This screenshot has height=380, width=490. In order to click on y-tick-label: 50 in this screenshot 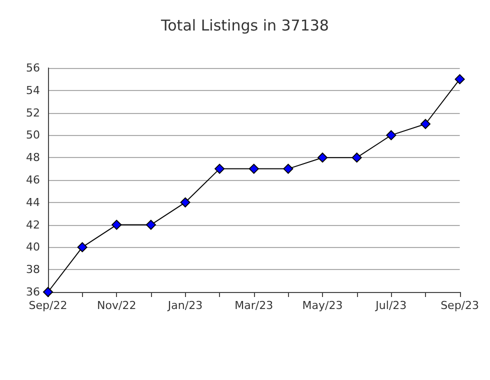, I will do `click(33, 135)`.